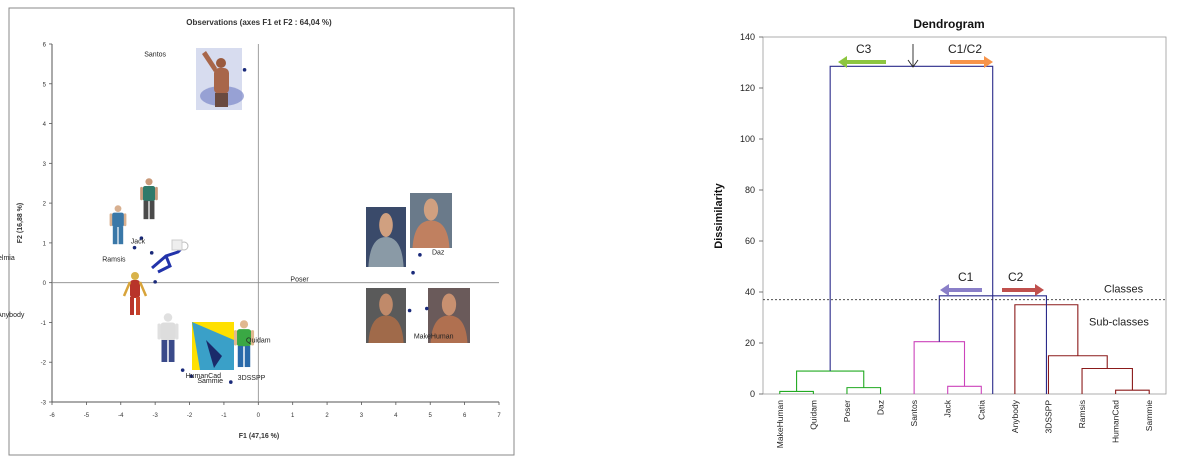 Image resolution: width=1198 pixels, height=459 pixels. I want to click on scatter-label-humancad: HumanCad, so click(204, 376).